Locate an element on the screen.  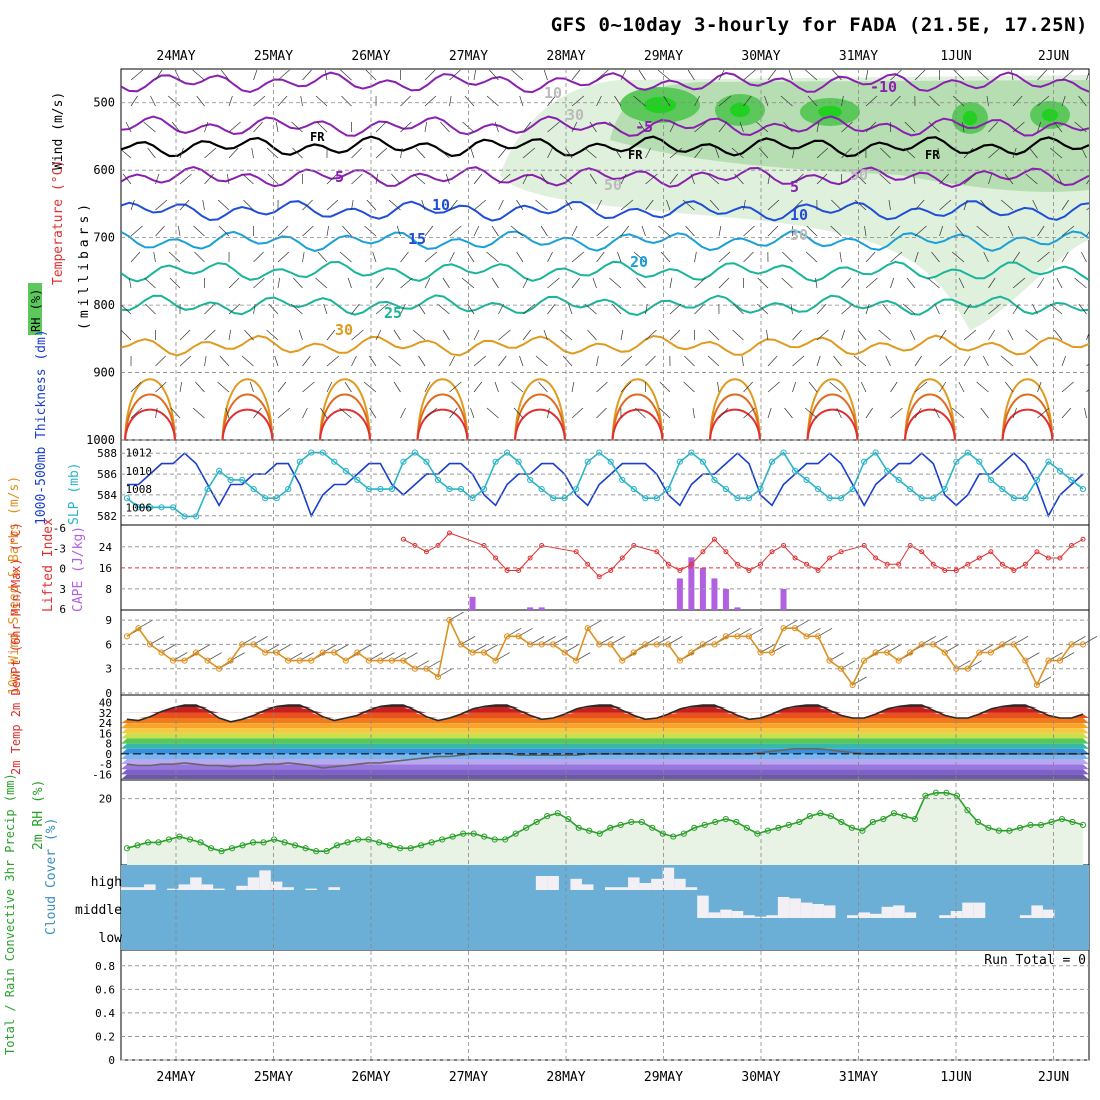
slp-tick-label: 1008 is located at coordinates (139, 489).